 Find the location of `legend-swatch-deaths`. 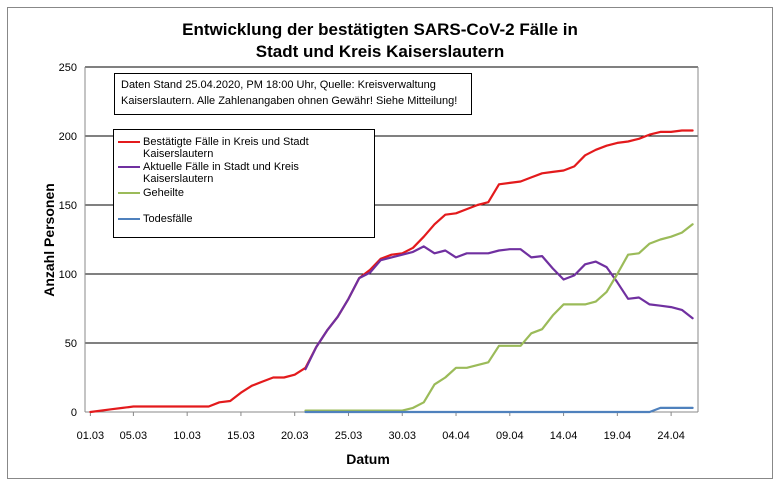

legend-swatch-deaths is located at coordinates (129, 219).